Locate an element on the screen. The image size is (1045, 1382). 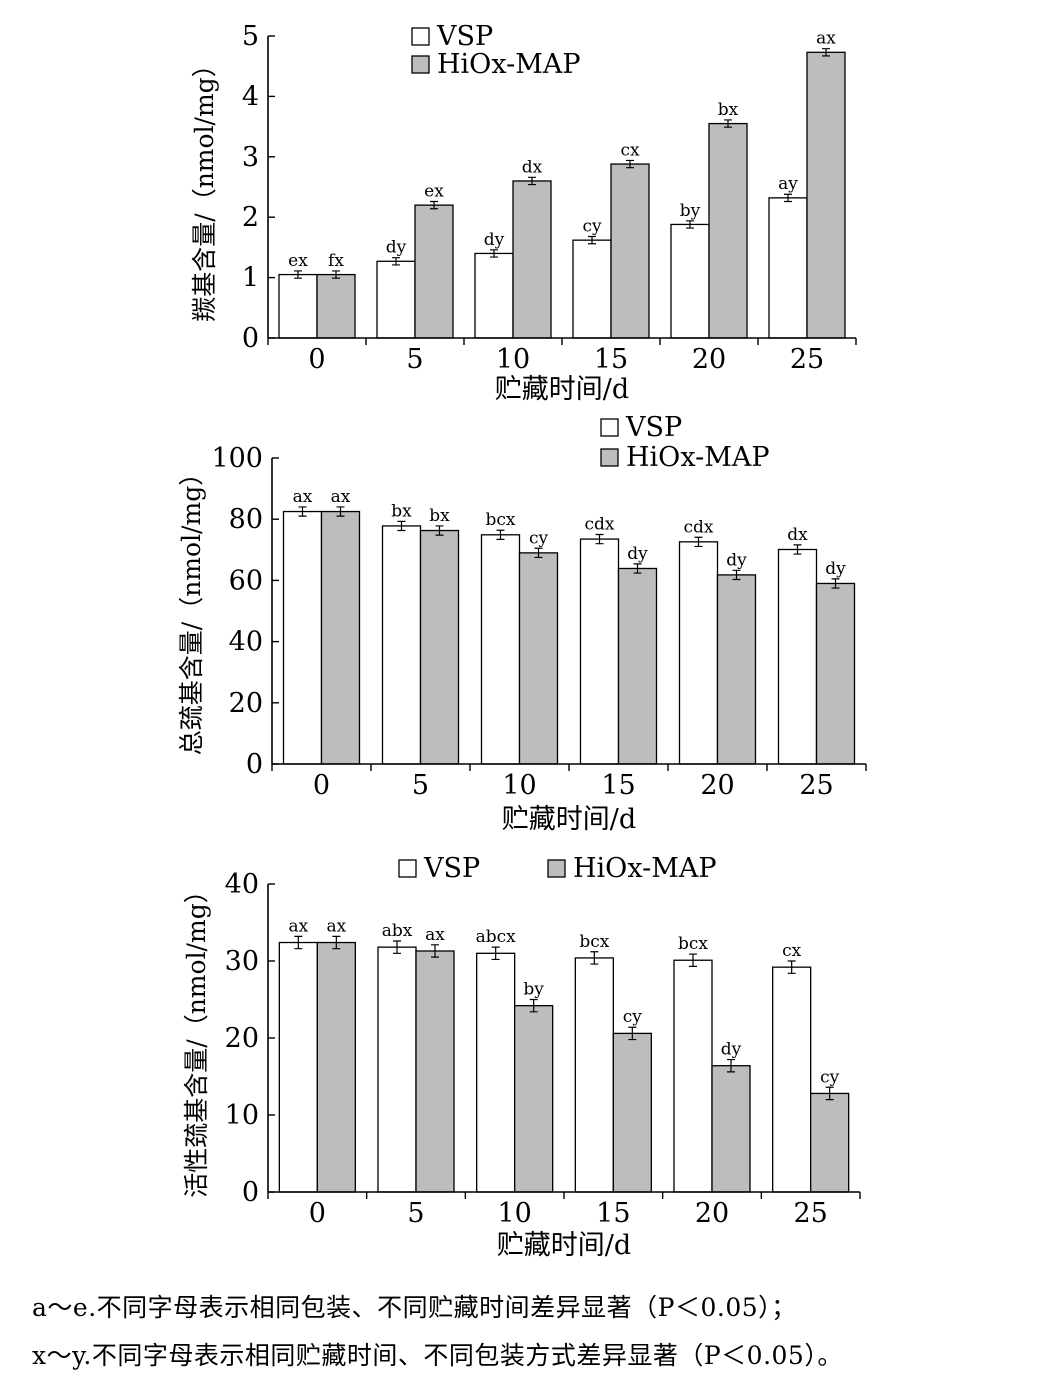
significance-label-hiox-15: cy is located at coordinates (633, 1017).